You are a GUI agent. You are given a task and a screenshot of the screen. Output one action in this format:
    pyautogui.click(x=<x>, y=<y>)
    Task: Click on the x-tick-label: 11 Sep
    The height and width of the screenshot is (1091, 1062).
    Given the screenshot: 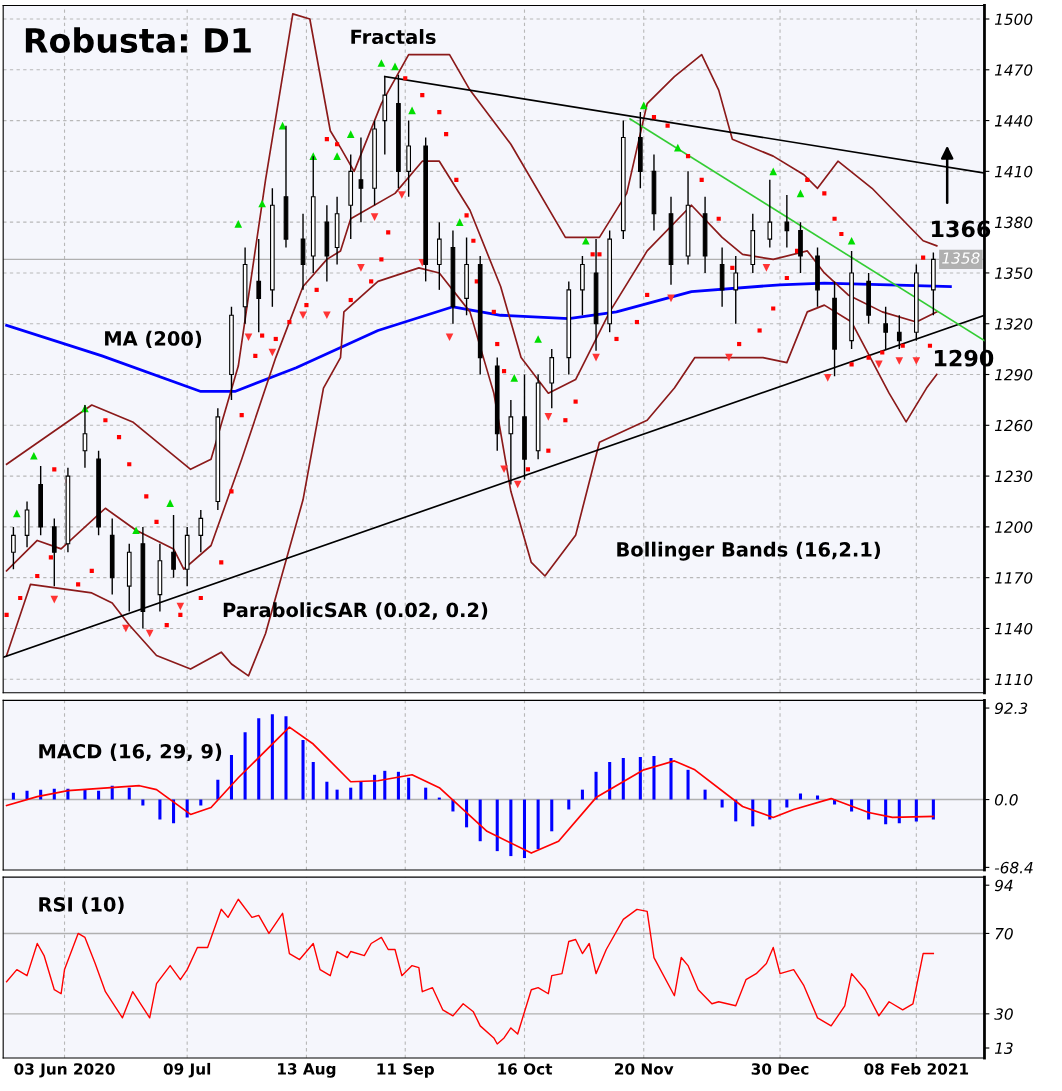 What is the action you would take?
    pyautogui.click(x=405, y=1070)
    